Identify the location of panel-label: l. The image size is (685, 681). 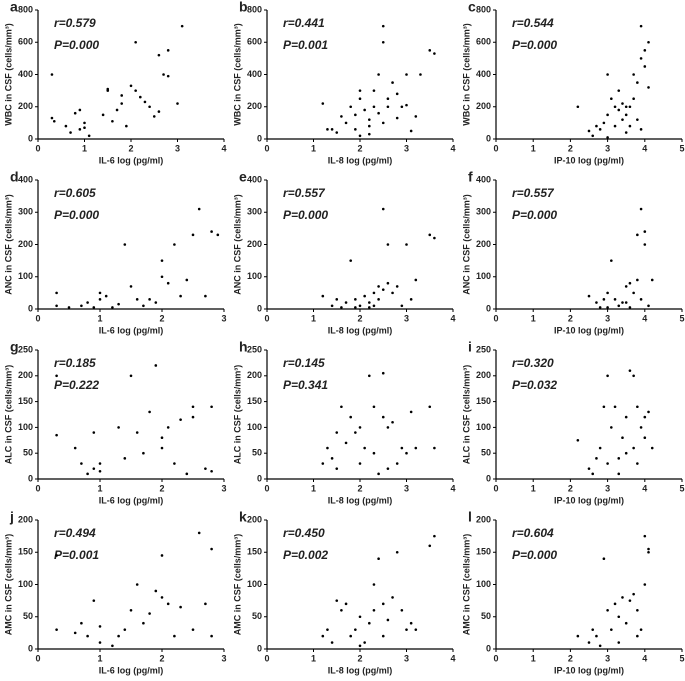
(470, 517).